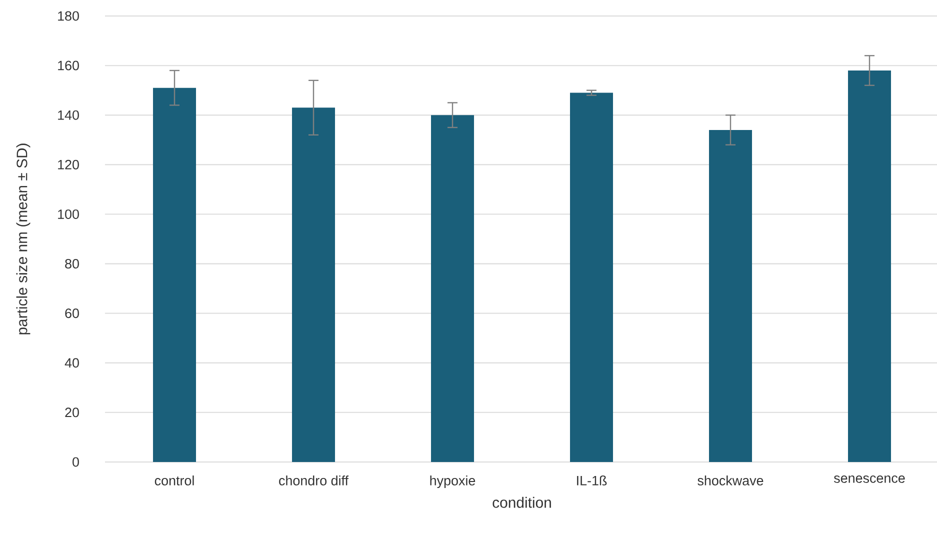 The image size is (937, 549). I want to click on y-tick-label: 20, so click(72, 413).